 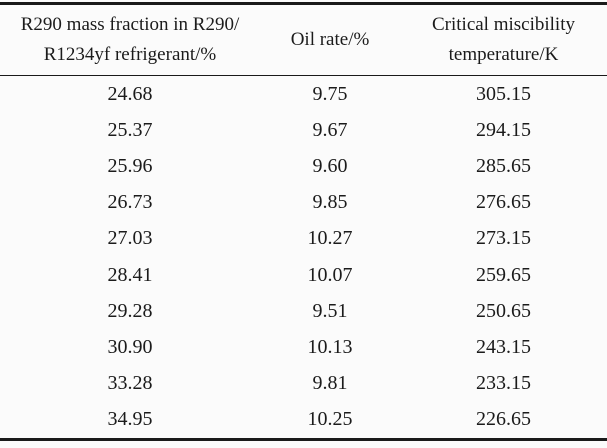 What do you see at coordinates (130, 129) in the screenshot?
I see `cell-mass-fraction: 25.37` at bounding box center [130, 129].